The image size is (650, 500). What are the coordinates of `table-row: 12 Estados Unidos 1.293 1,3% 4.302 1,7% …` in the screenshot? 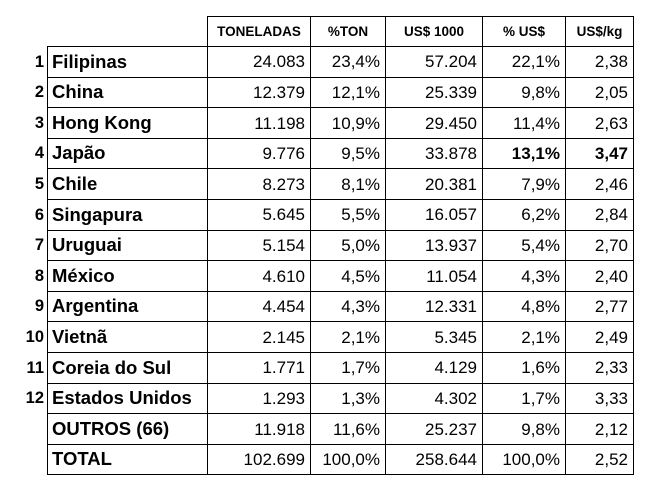 It's located at (328, 398).